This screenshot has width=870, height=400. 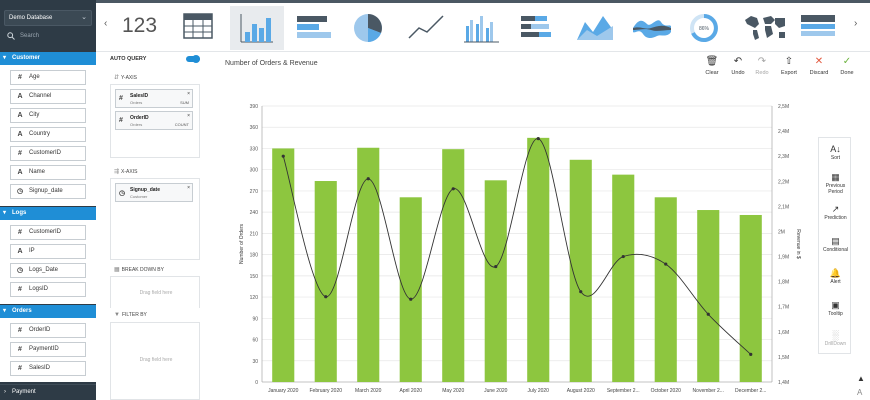 I want to click on y-axis-title: Number of Orders, so click(x=242, y=243).